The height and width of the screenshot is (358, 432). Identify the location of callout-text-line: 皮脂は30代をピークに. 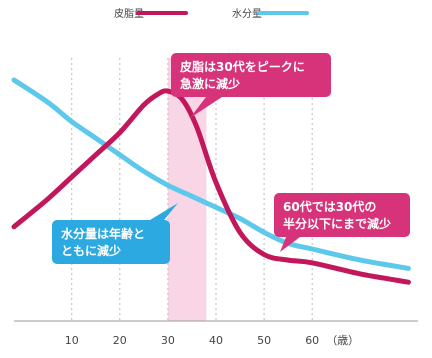
(242, 66).